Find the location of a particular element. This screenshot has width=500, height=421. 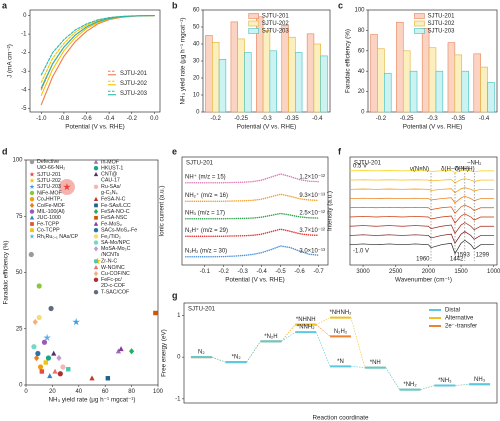

x-tick-label: -0.5 is located at coordinates (280, 272).